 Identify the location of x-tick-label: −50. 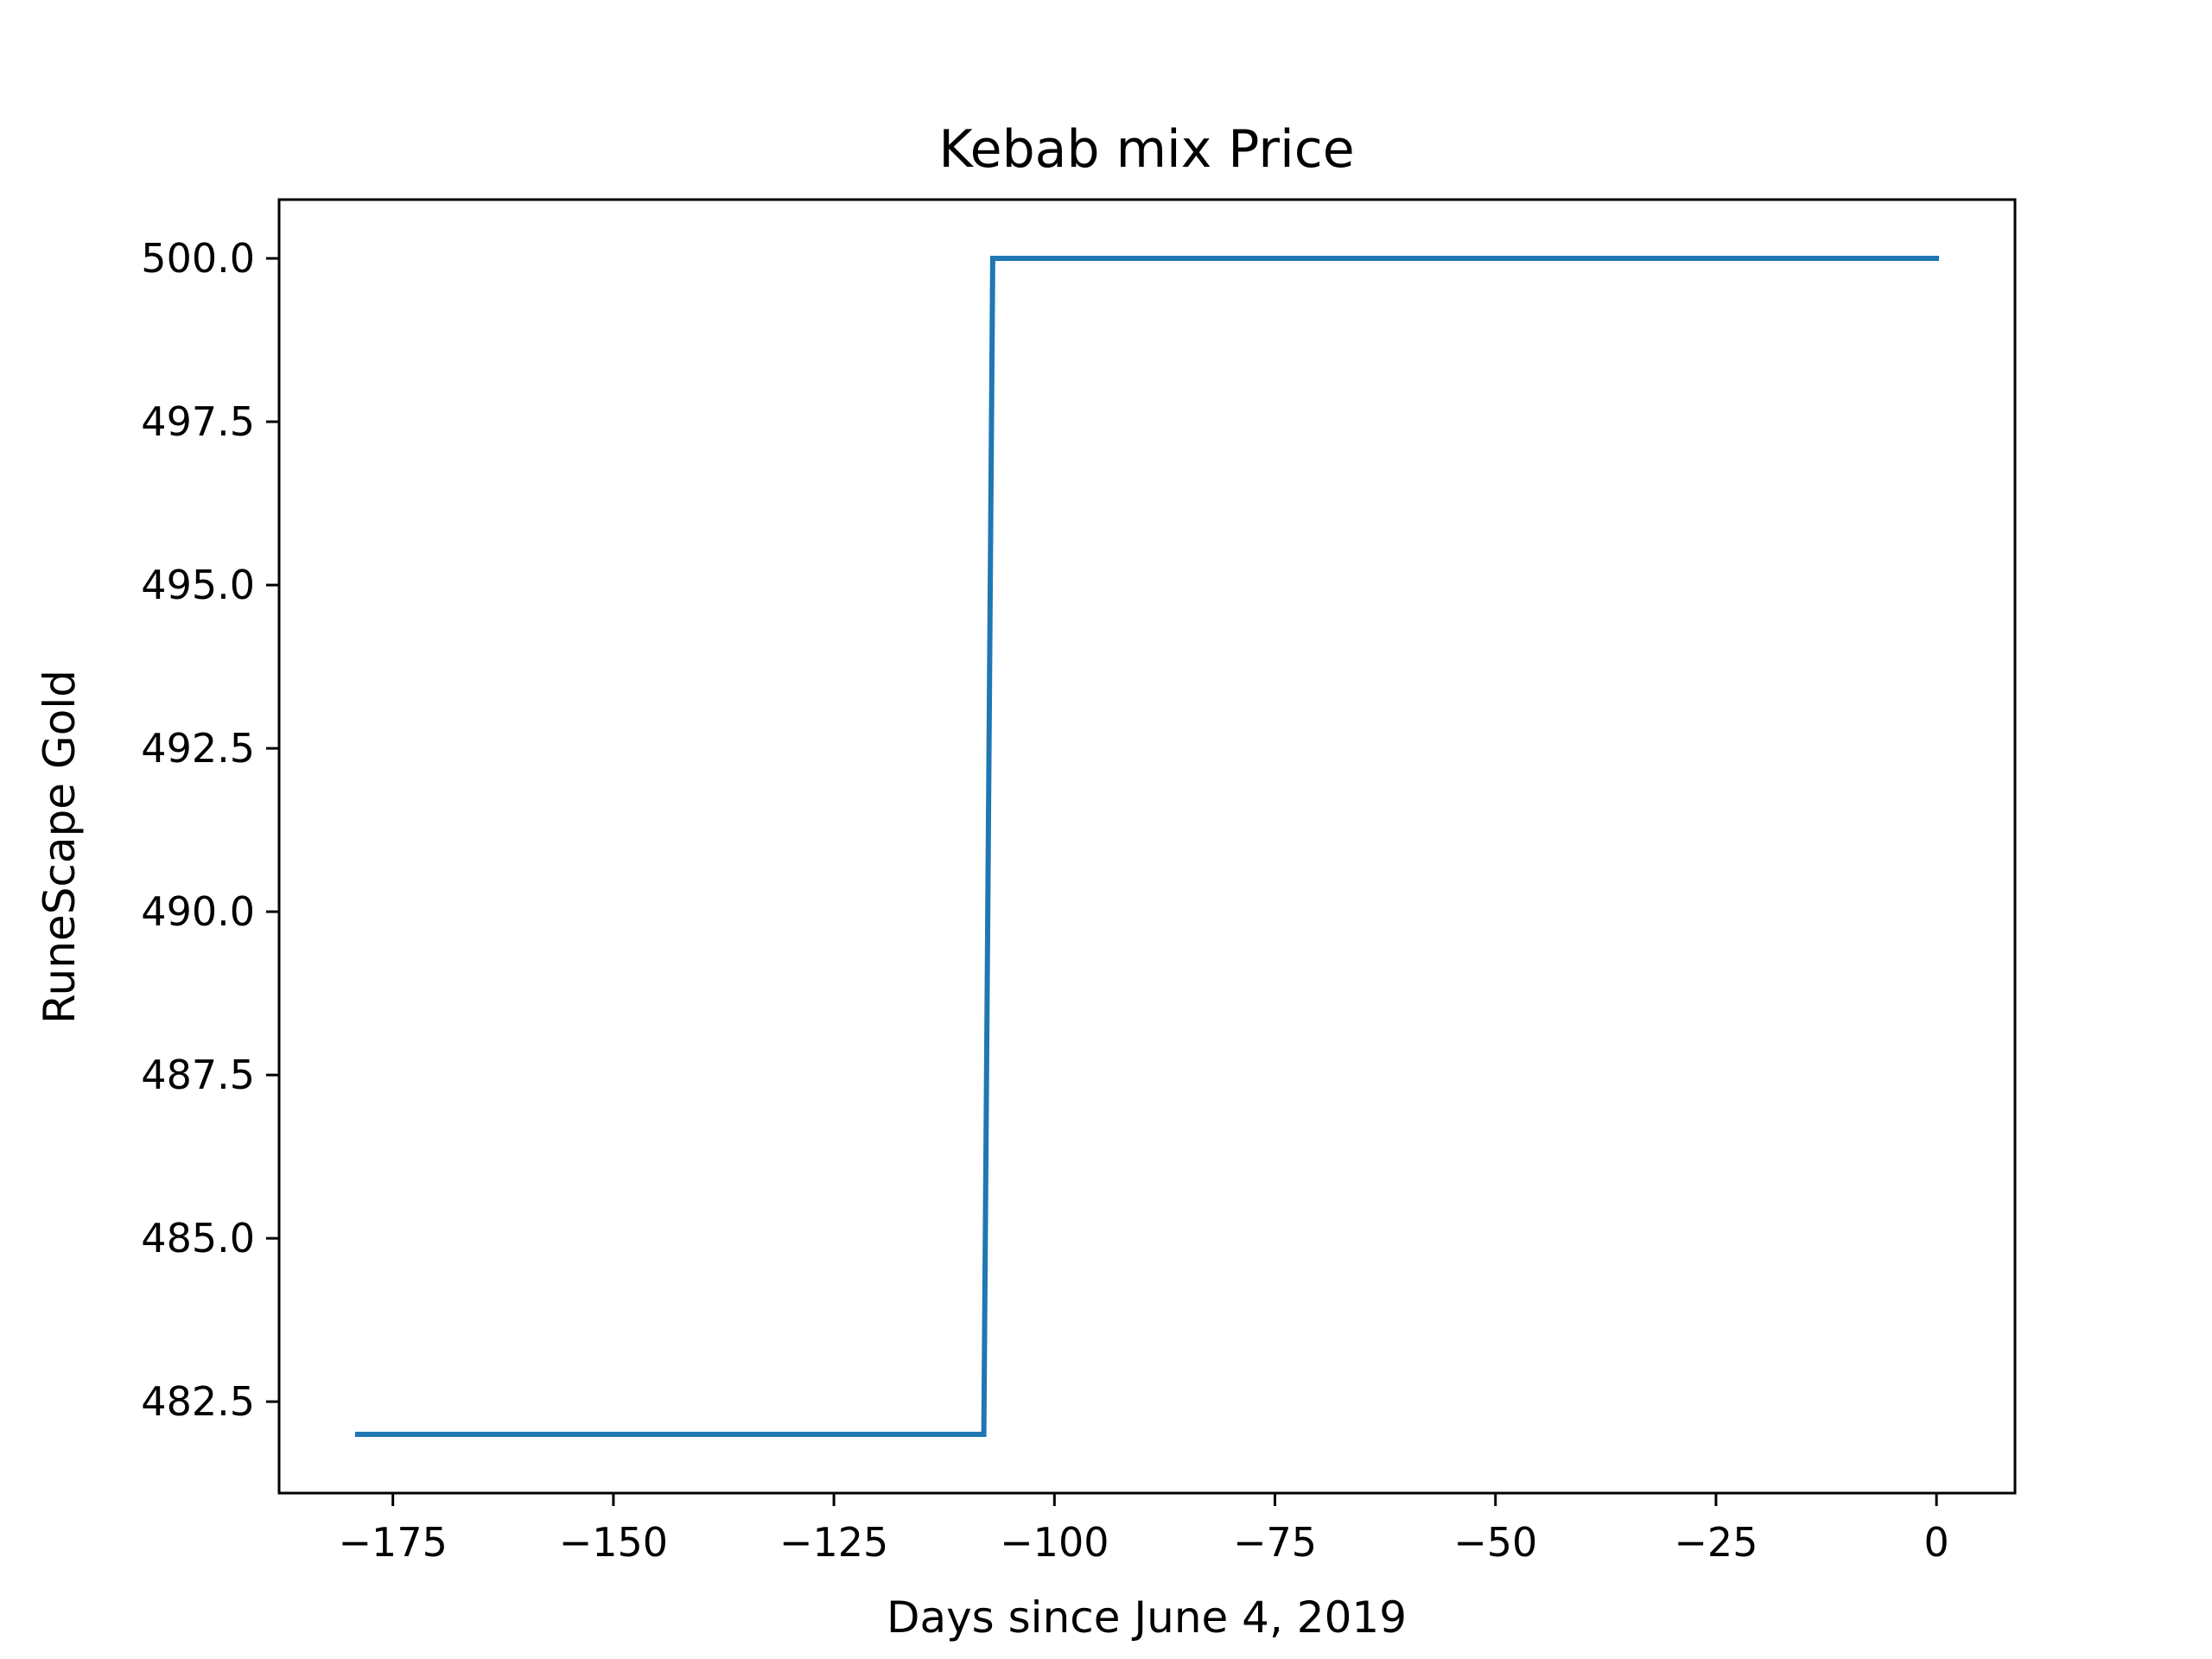
(1495, 1542).